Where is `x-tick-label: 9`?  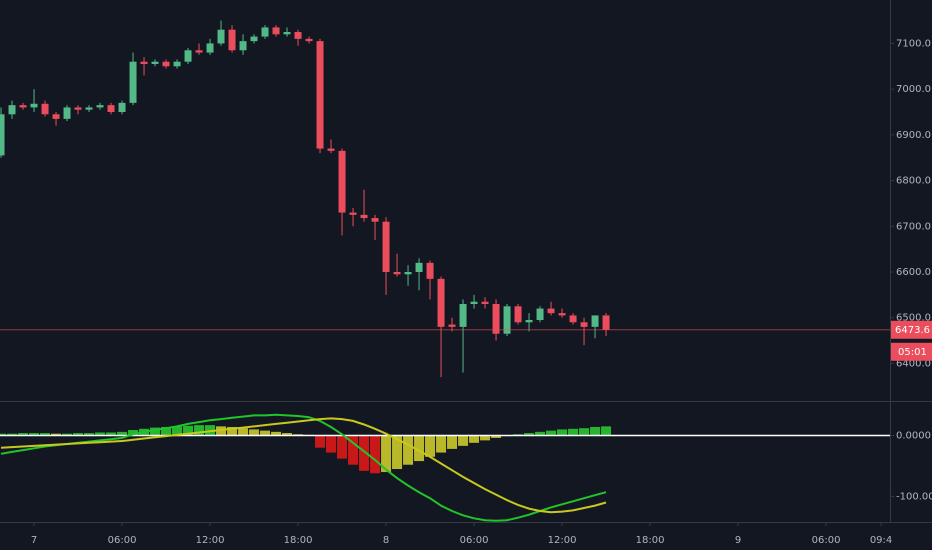
x-tick-label: 9 is located at coordinates (738, 540).